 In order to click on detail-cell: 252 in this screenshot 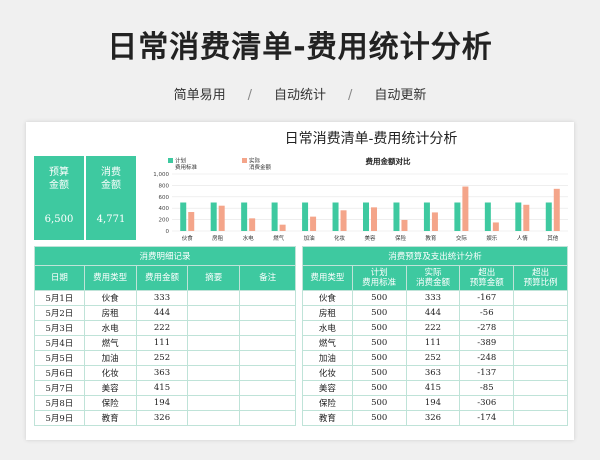, I will do `click(162, 358)`.